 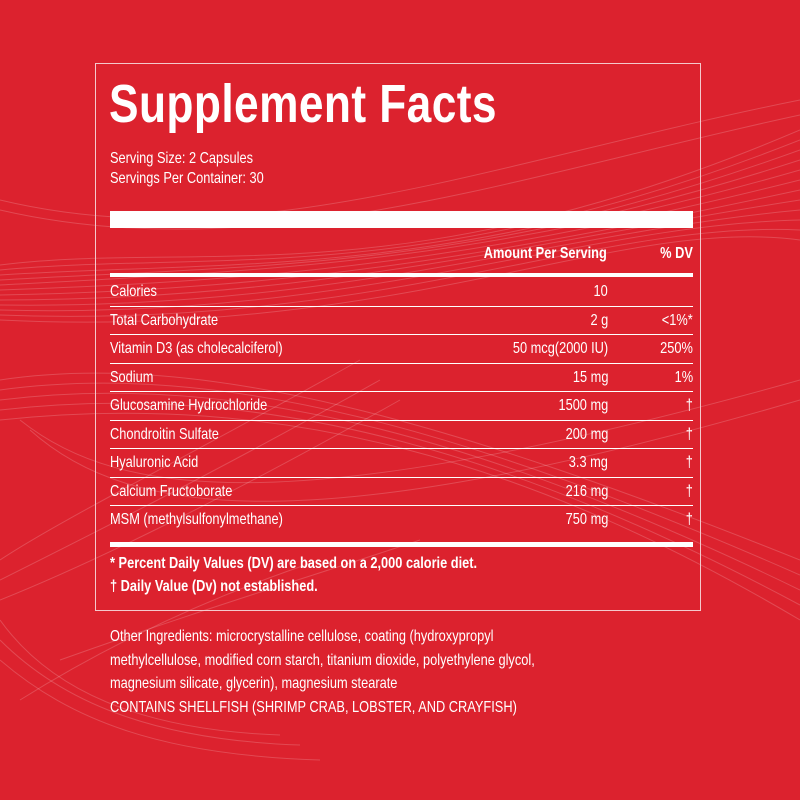 I want to click on nutrient-name: Sodium, so click(x=132, y=377).